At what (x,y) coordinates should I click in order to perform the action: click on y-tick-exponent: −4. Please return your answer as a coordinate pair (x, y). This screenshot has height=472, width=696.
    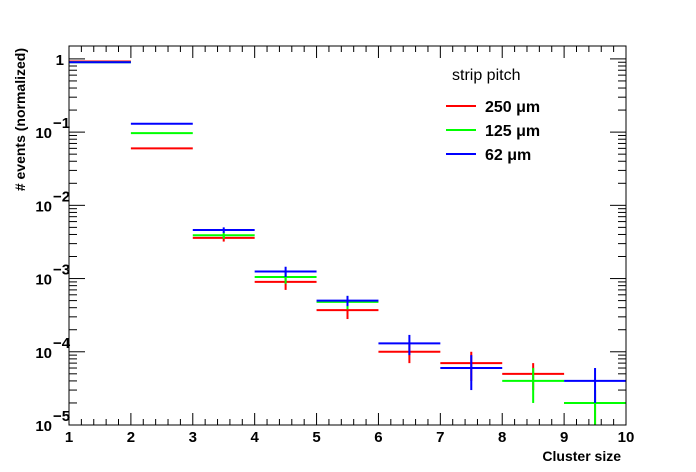
    Looking at the image, I should click on (62, 343).